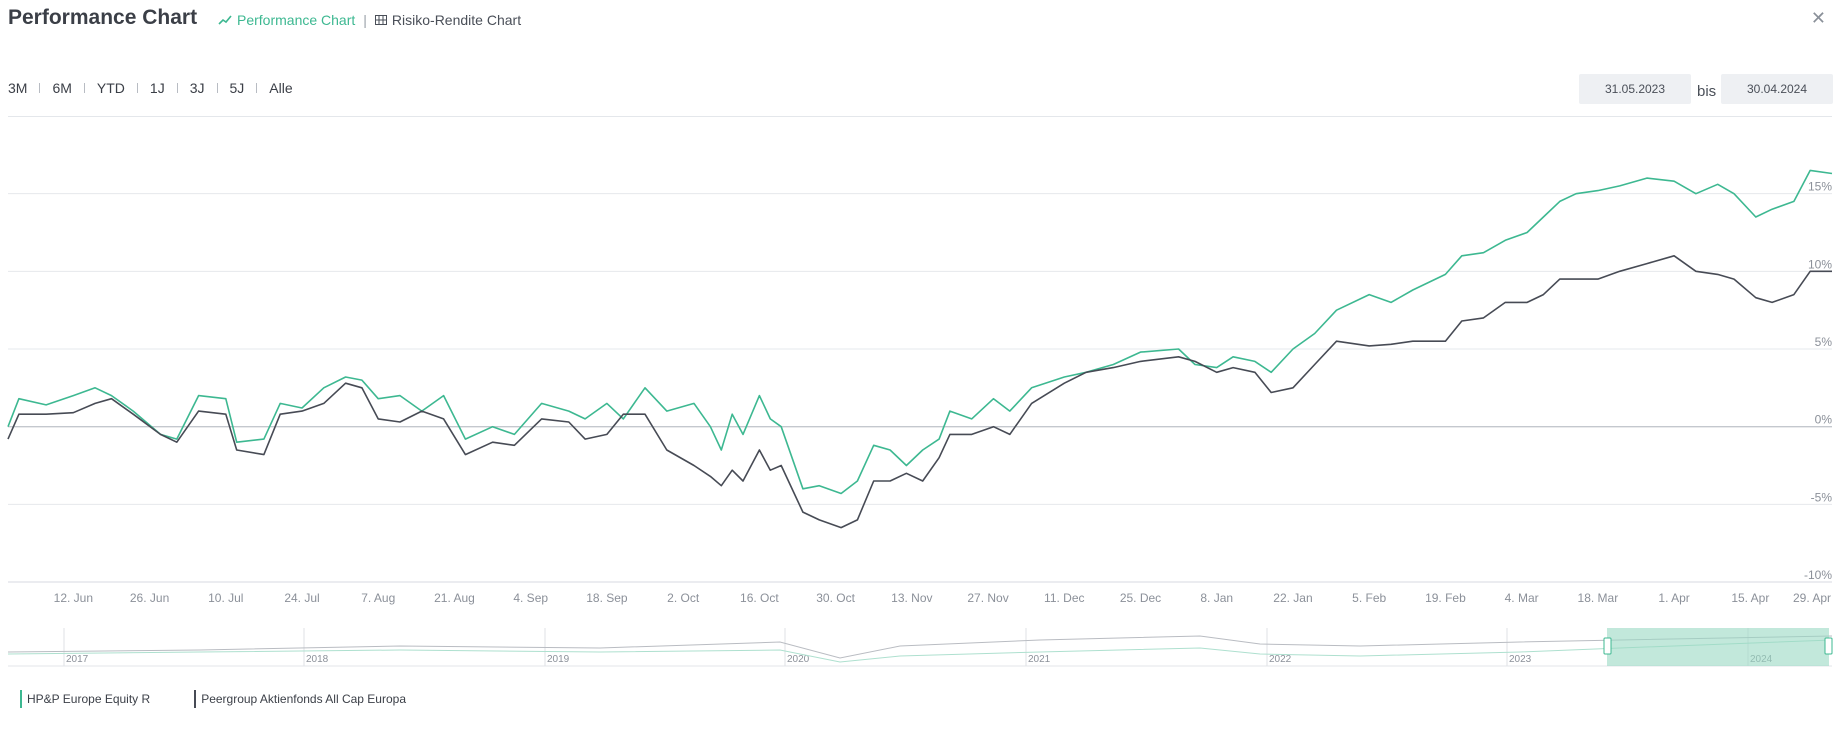  What do you see at coordinates (920, 116) in the screenshot?
I see `header-divider` at bounding box center [920, 116].